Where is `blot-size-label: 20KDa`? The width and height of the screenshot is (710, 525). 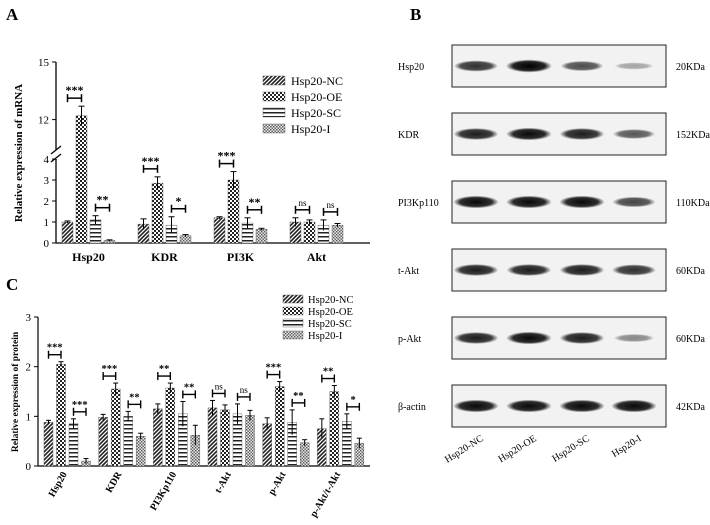 blot-size-label: 20KDa is located at coordinates (690, 67).